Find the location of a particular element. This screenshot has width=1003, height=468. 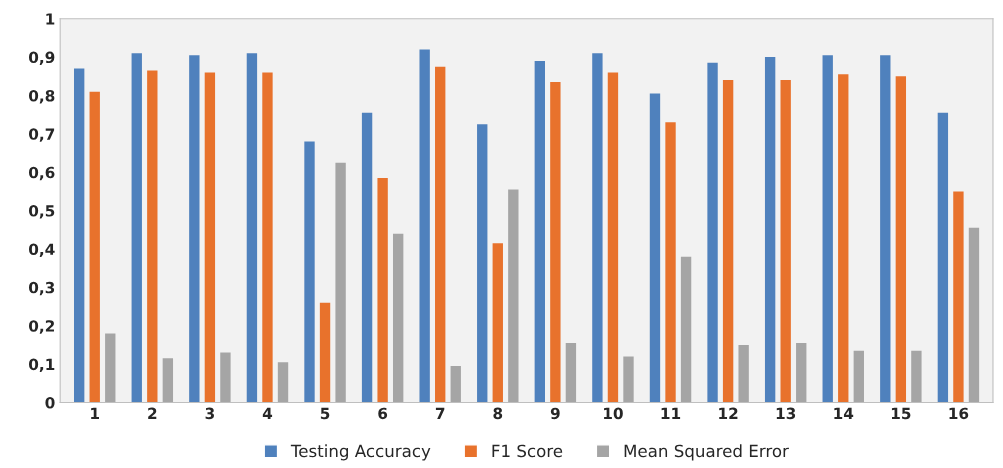

x-tick-label: 11 is located at coordinates (671, 413).